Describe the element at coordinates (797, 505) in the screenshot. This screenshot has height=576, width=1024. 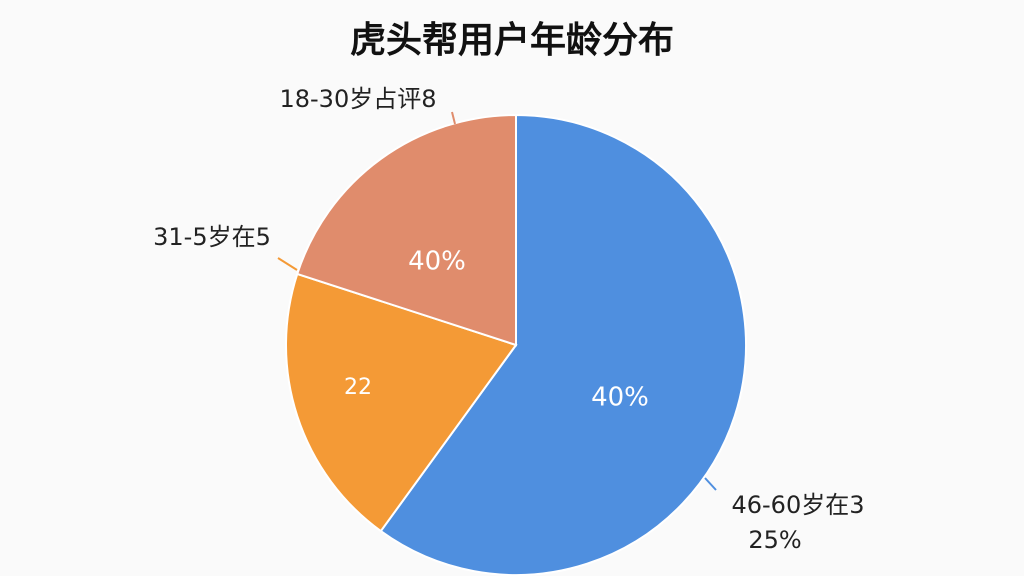
I see `category-label: 46-60岁在3` at that location.